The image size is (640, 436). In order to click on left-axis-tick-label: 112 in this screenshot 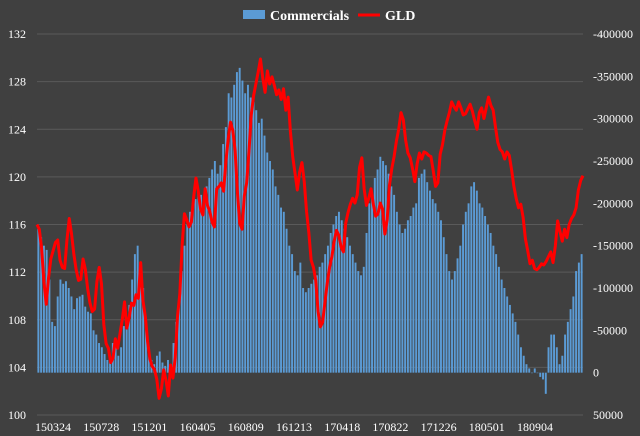, I will do `click(17, 272)`.